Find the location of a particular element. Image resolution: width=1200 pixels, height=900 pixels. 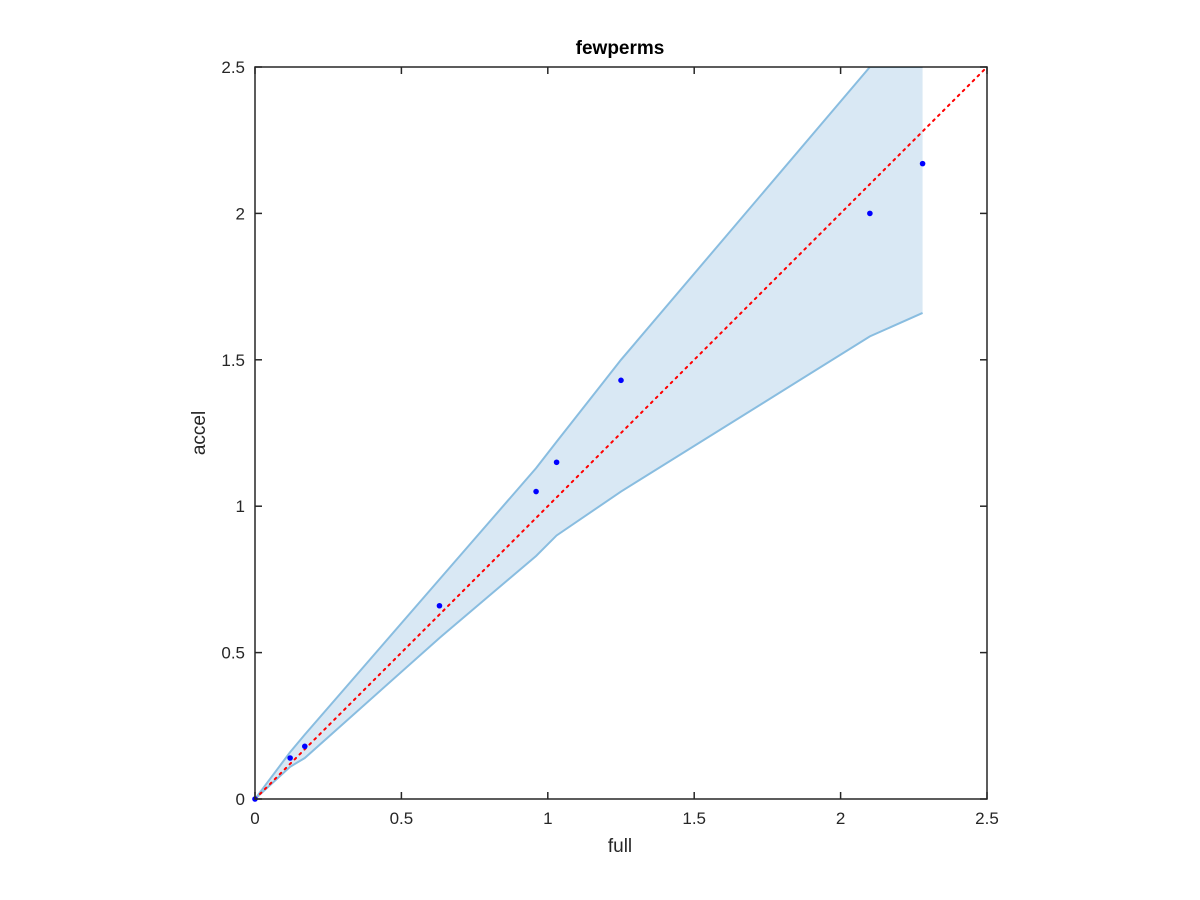

chart-title: fewperms is located at coordinates (620, 48).